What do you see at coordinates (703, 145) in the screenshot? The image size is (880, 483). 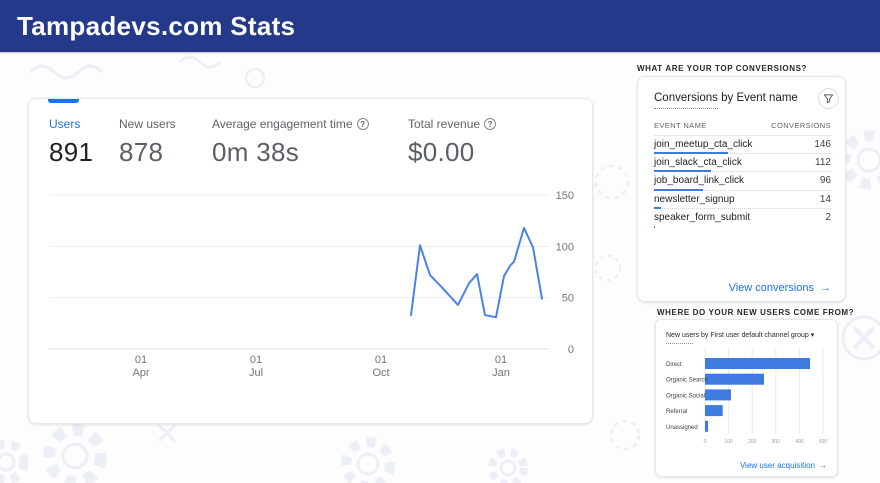 I see `event-name: join_meetup_cta_click` at bounding box center [703, 145].